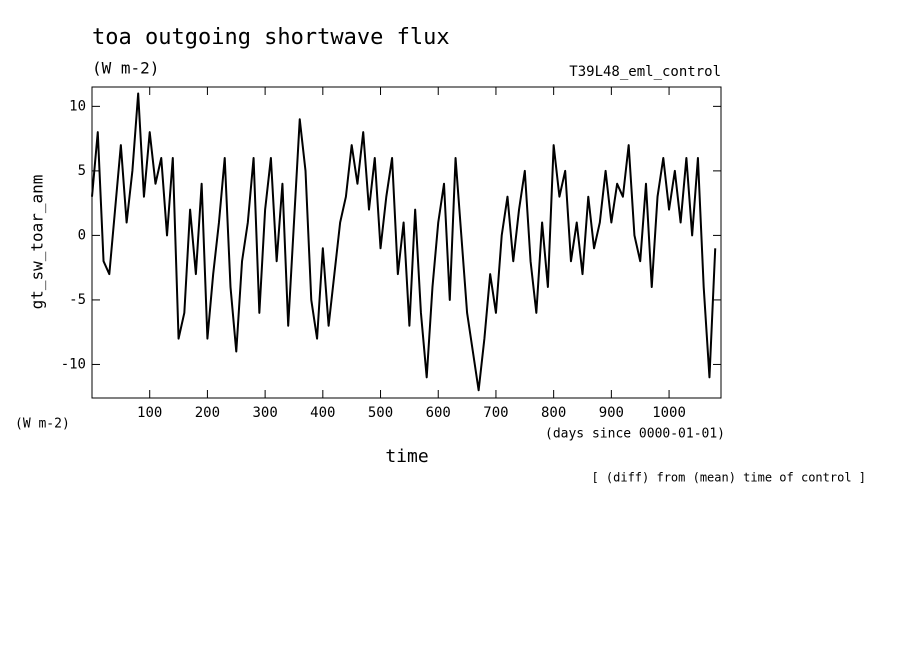 This screenshot has width=904, height=654. What do you see at coordinates (37, 242) in the screenshot?
I see `y-axis-label: gt_sw_toar_anm` at bounding box center [37, 242].